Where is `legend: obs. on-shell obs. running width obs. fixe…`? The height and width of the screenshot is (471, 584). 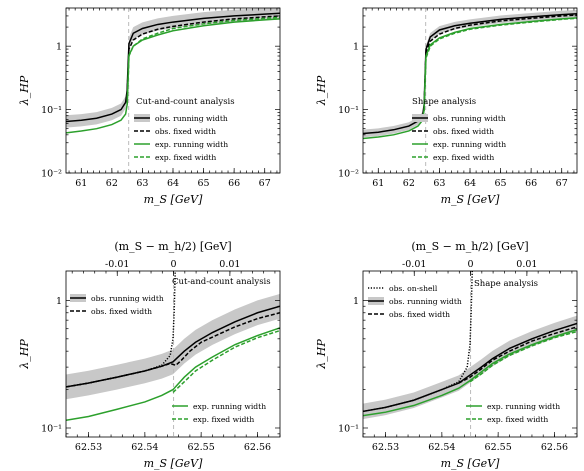 legend: obs. on-shell obs. running width obs. fixe… is located at coordinates (415, 301).